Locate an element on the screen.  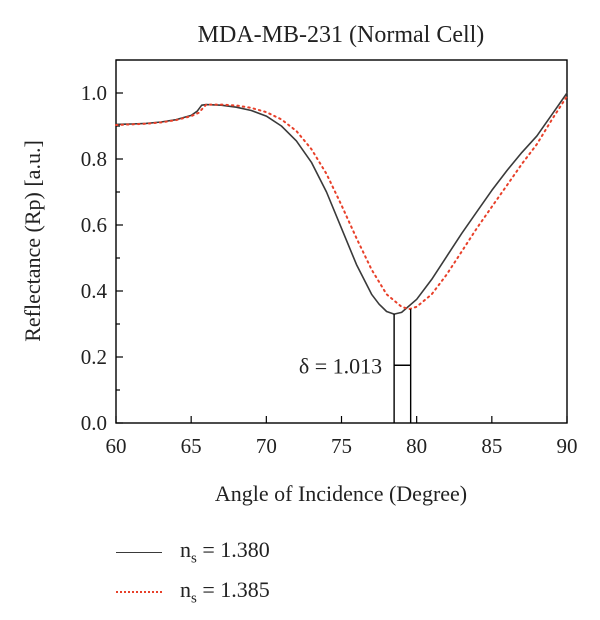
delta-annotation: δ = 1.013 is located at coordinates (355, 366).